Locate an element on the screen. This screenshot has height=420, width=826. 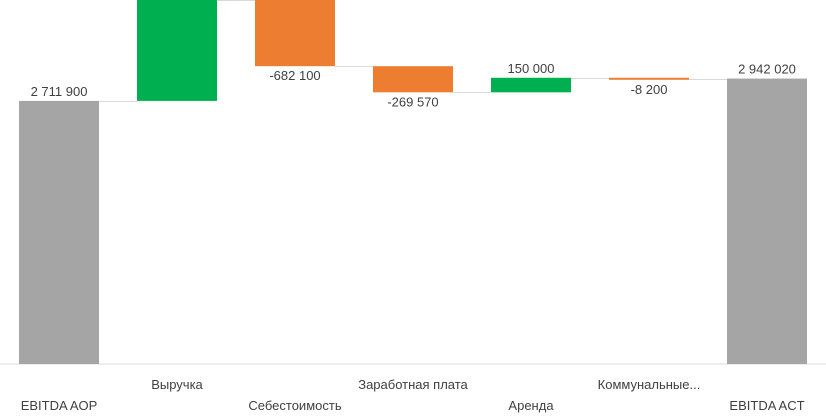
data-label-6: 2 942 020 is located at coordinates (767, 69).